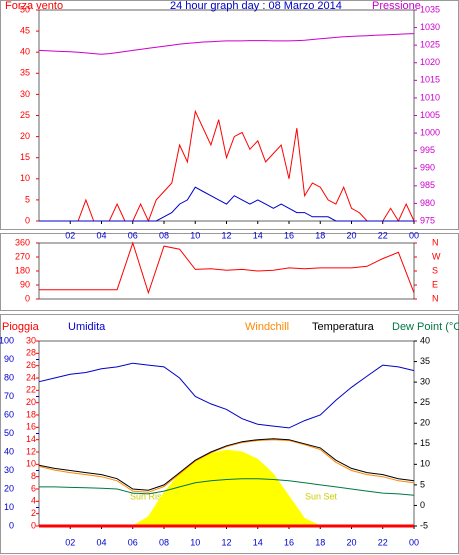 The height and width of the screenshot is (555, 459). What do you see at coordinates (436, 256) in the screenshot?
I see `y2-tick-label: W` at bounding box center [436, 256].